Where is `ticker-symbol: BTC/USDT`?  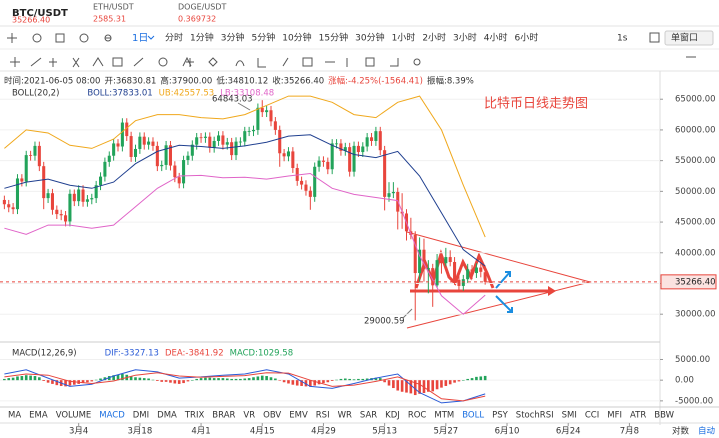 ticker-symbol: BTC/USDT is located at coordinates (40, 13).